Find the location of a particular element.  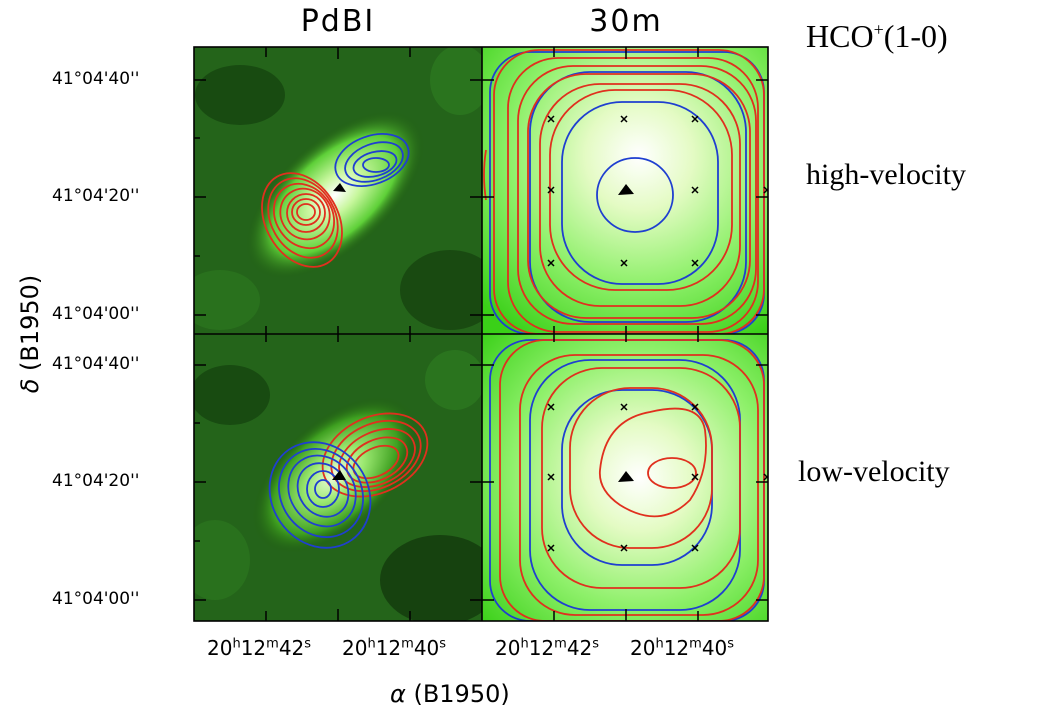

panel-30m-low is located at coordinates (625, 477).